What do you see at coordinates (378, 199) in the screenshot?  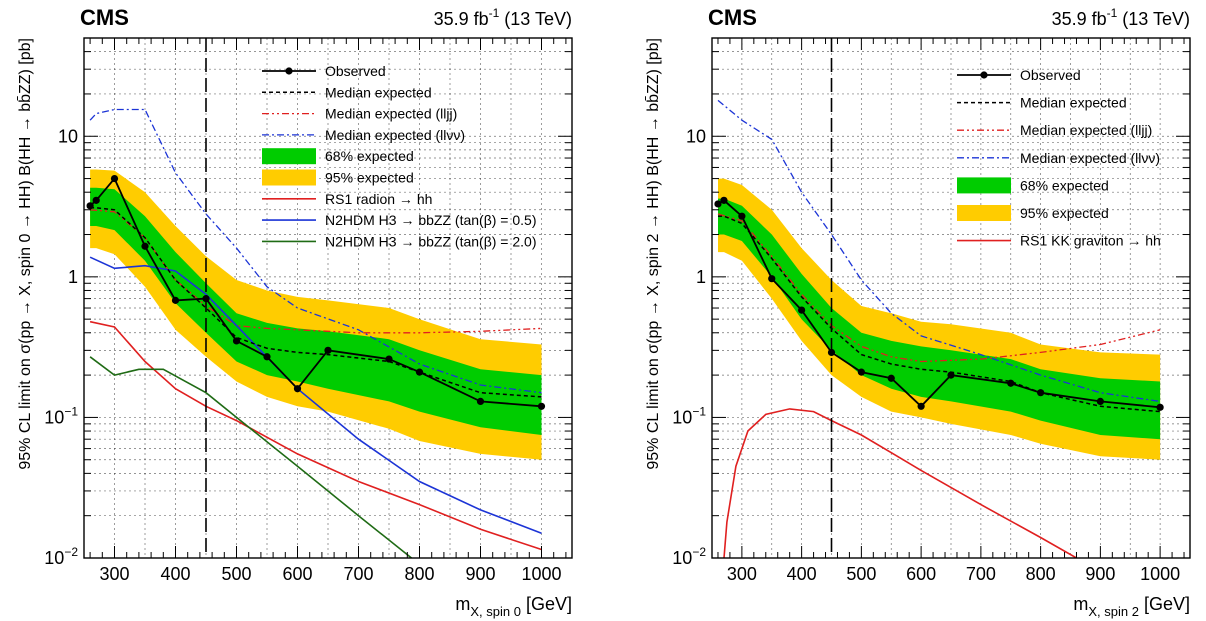 I see `legend-label: RS1 radion → hh` at bounding box center [378, 199].